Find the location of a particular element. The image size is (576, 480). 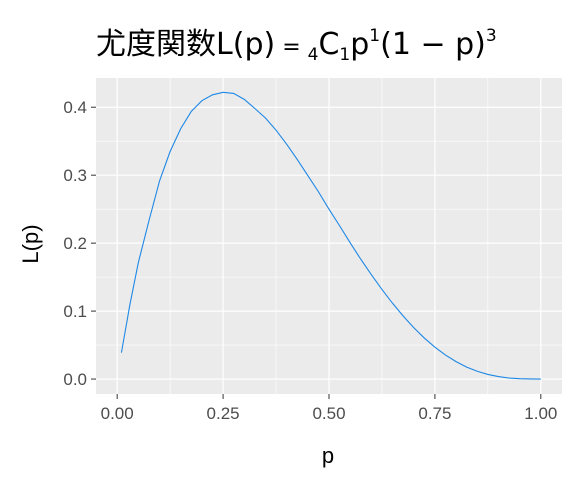

title-prefix: 尤度関数L is located at coordinates (164, 44).